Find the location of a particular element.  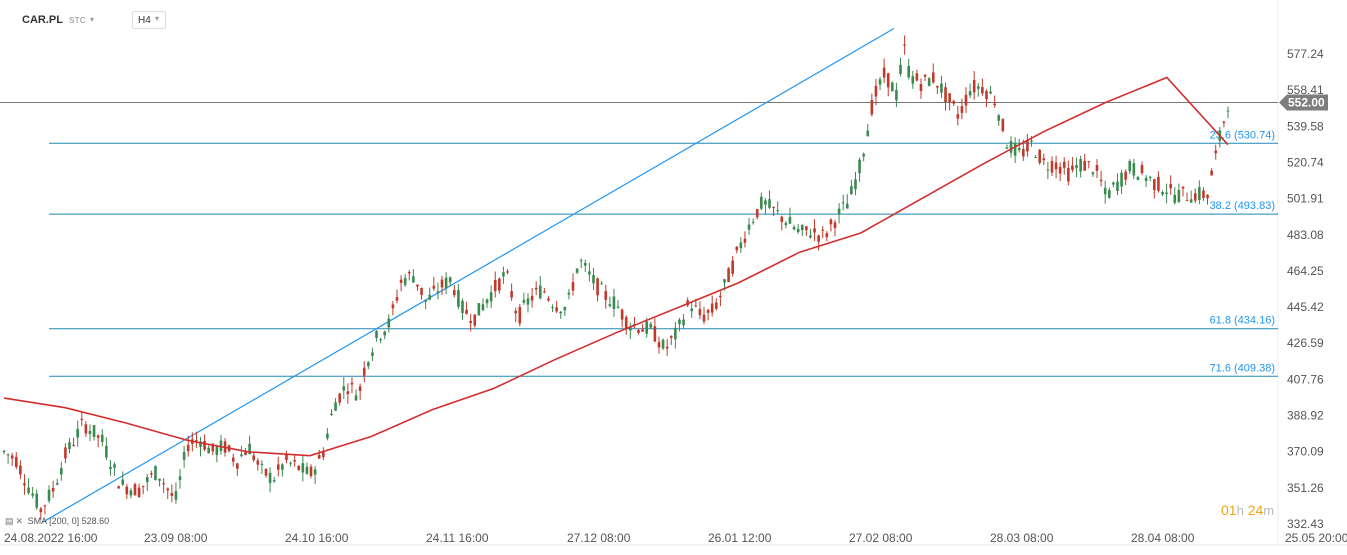

close-icon: ✕ is located at coordinates (19, 521).